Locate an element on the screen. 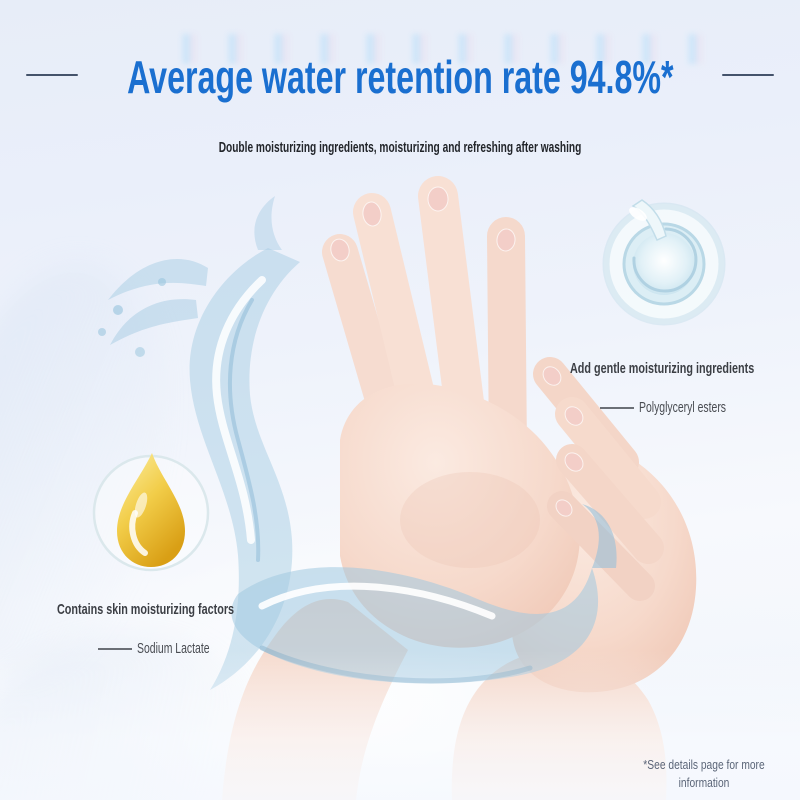  callout-left: Contains skin moisturizing factors is located at coordinates (180, 610).